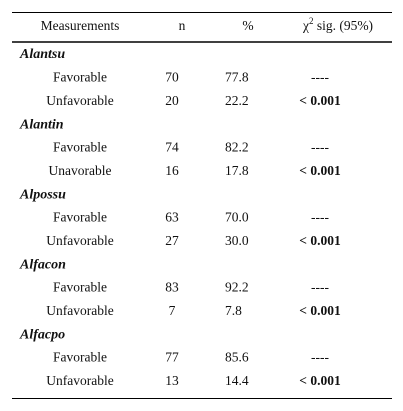 The height and width of the screenshot is (411, 403). What do you see at coordinates (311, 21) in the screenshot?
I see `sup: 2` at bounding box center [311, 21].